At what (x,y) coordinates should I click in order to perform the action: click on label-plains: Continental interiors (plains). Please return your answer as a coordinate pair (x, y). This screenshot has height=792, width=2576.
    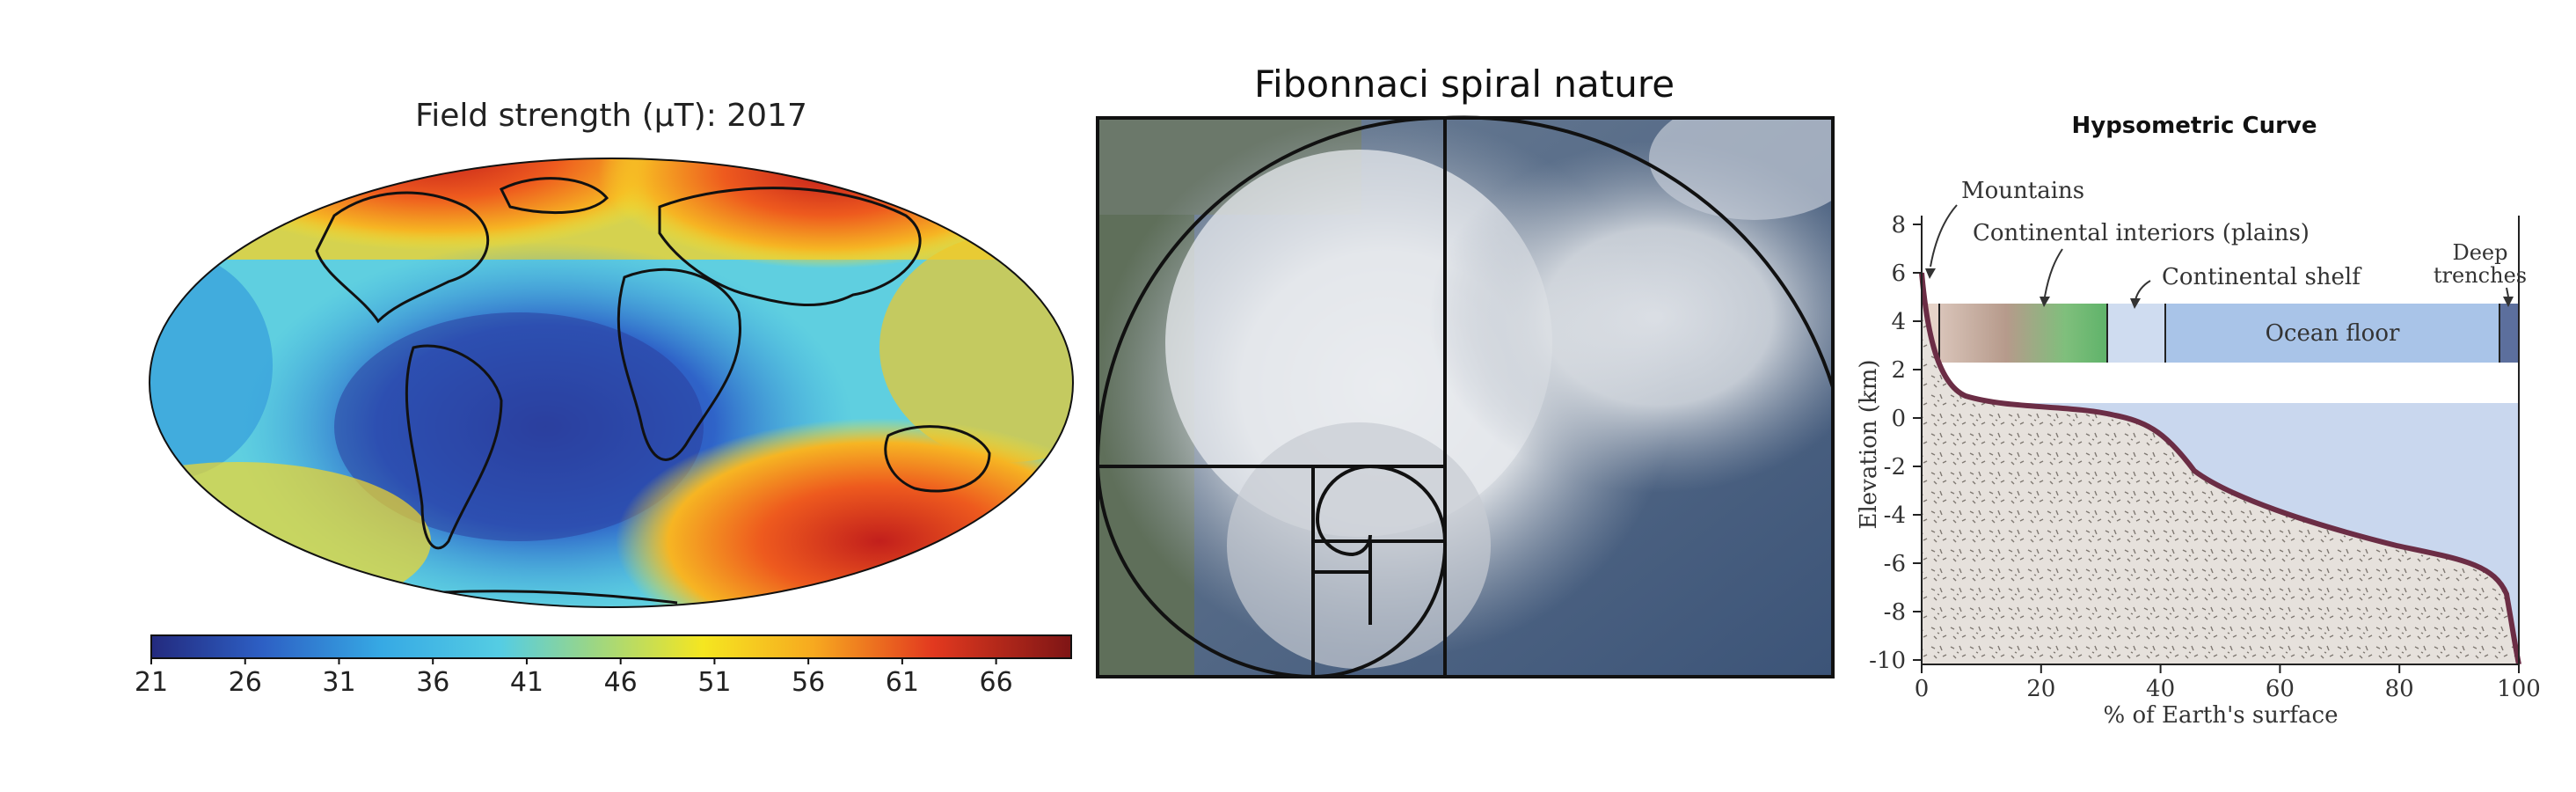
    Looking at the image, I should click on (2141, 233).